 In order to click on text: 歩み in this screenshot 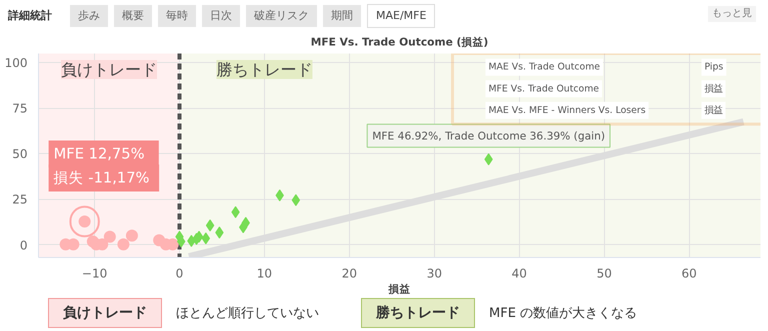, I will do `click(89, 16)`.